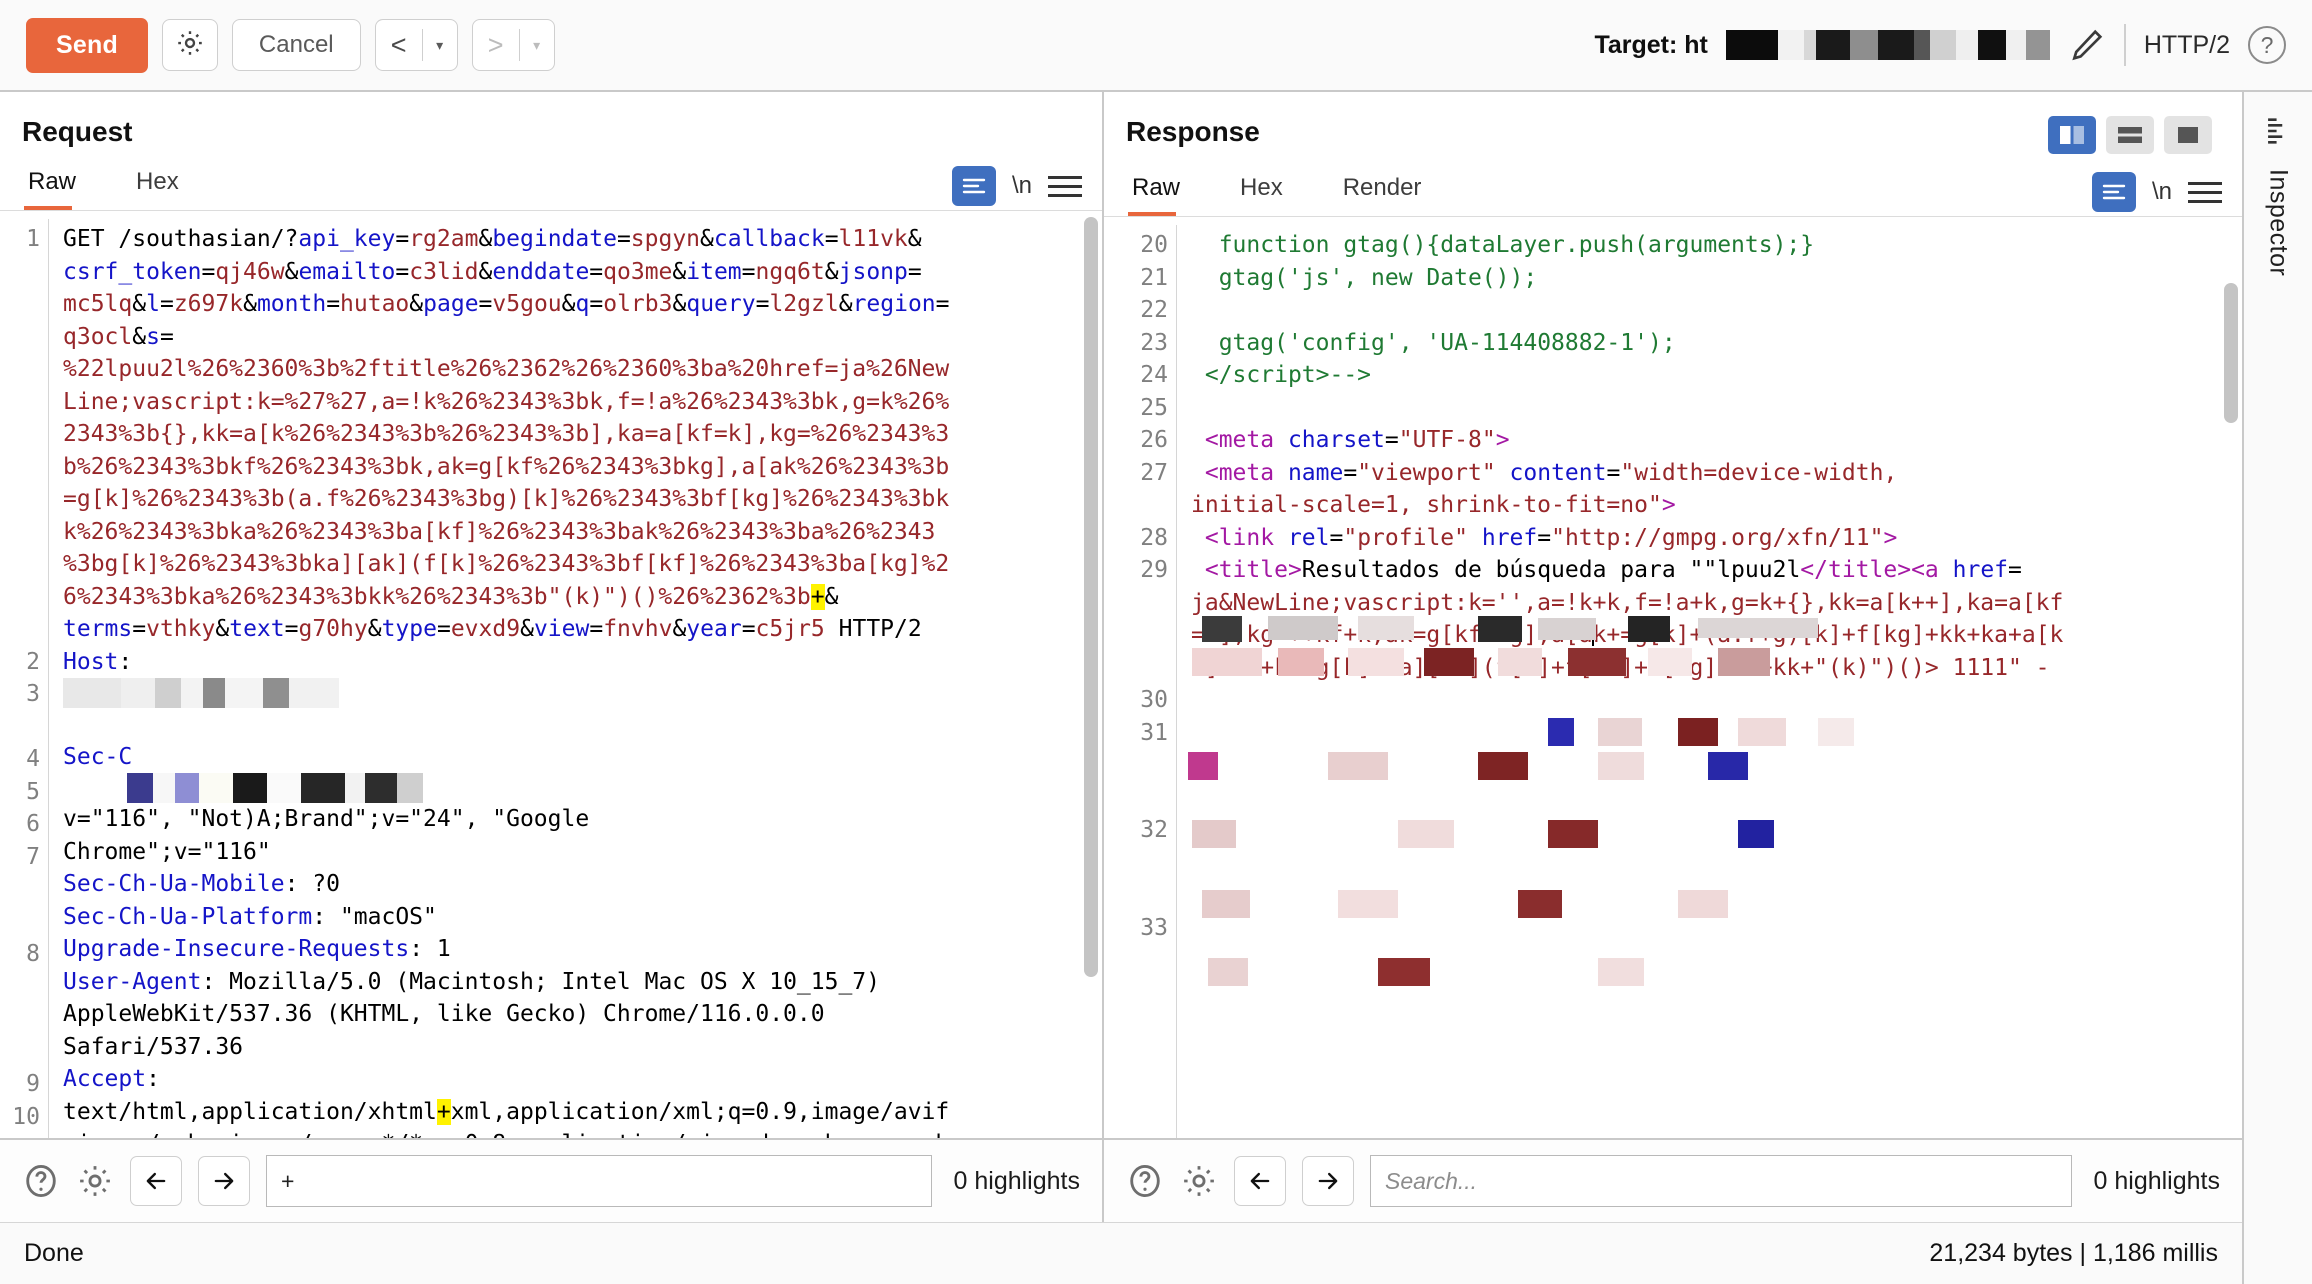  What do you see at coordinates (1721, 1181) in the screenshot?
I see `response-search-input` at bounding box center [1721, 1181].